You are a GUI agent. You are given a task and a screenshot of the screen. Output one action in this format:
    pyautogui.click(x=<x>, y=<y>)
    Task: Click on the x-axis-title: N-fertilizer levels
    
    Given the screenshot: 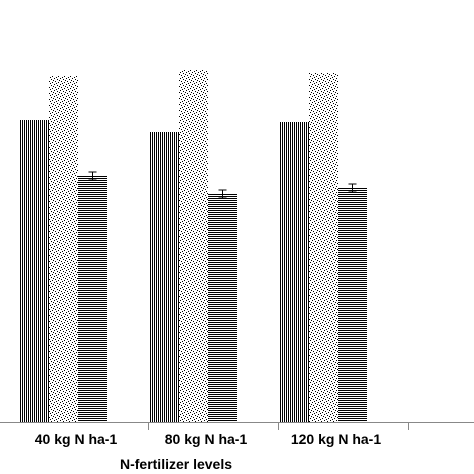 What is the action you would take?
    pyautogui.click(x=176, y=464)
    